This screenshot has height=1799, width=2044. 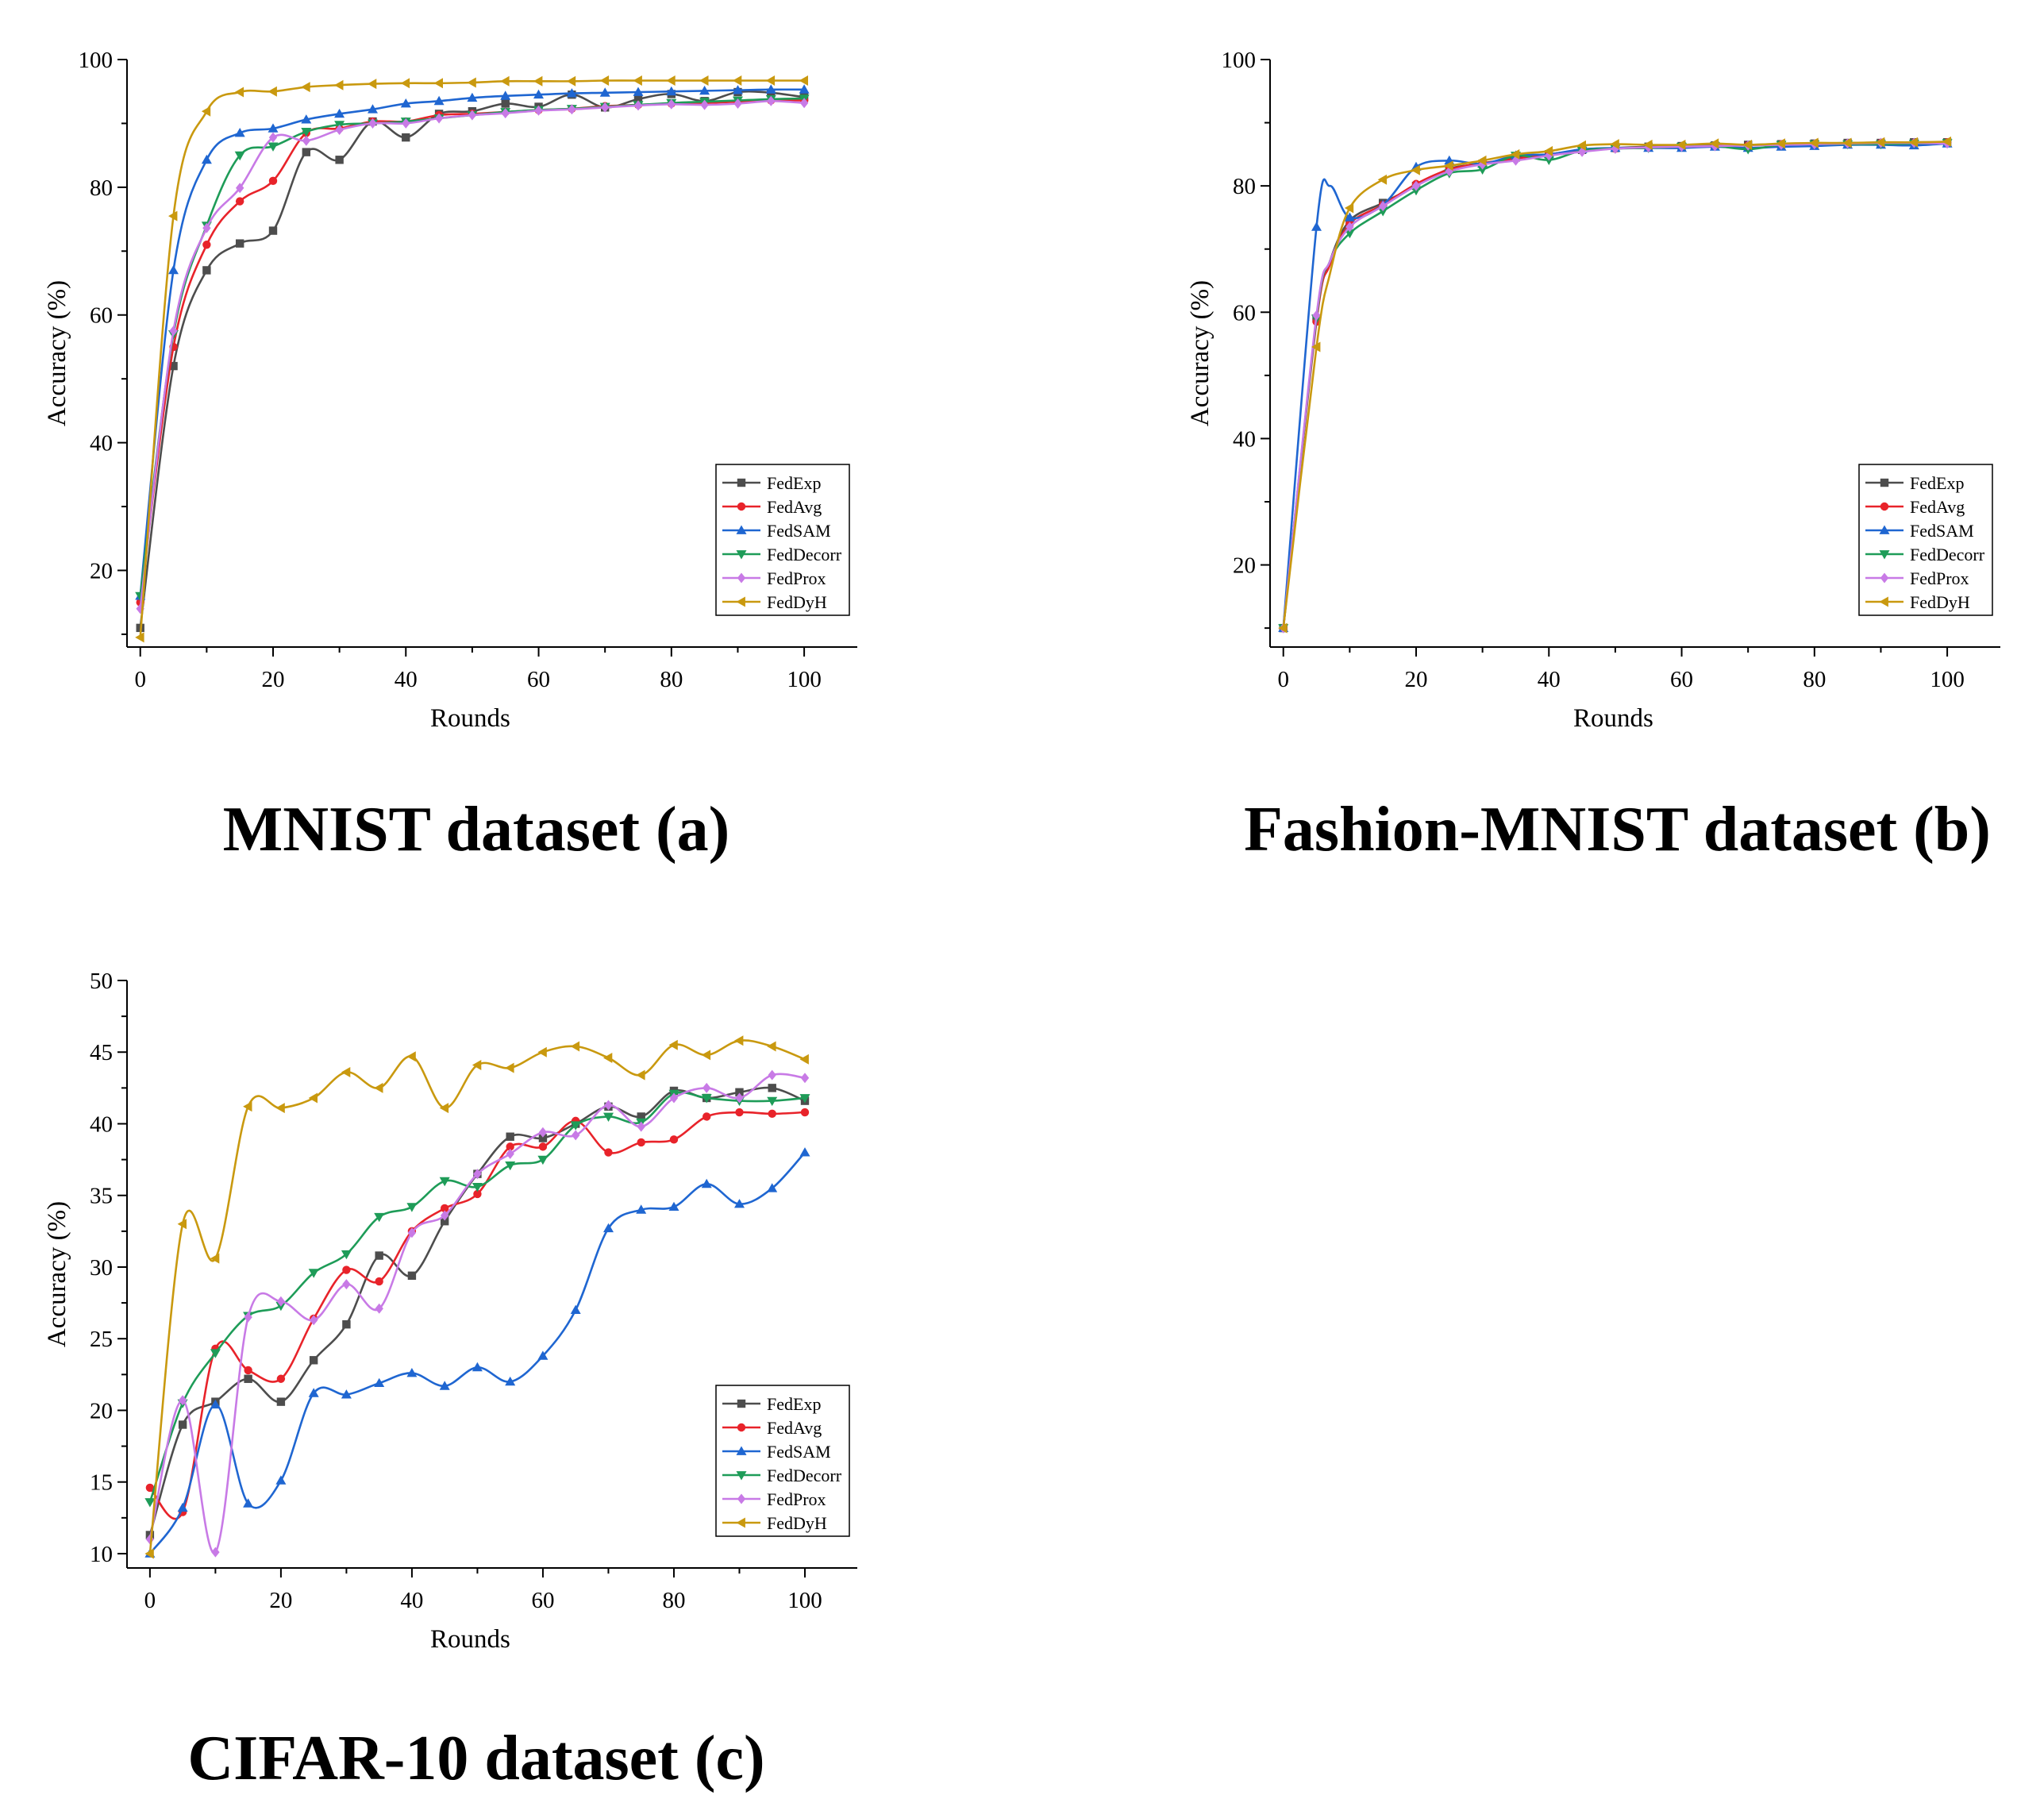 What do you see at coordinates (741, 578) in the screenshot?
I see `chart0-legend-marker-fedprox` at bounding box center [741, 578].